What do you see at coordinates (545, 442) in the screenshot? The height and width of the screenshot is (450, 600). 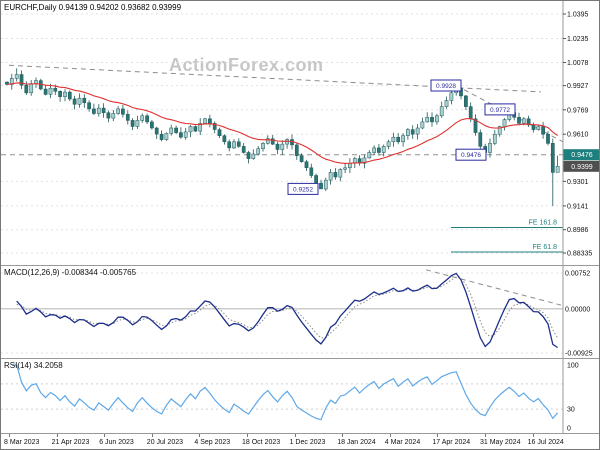 I see `date-axis-label: 16 Jul 2024` at bounding box center [545, 442].